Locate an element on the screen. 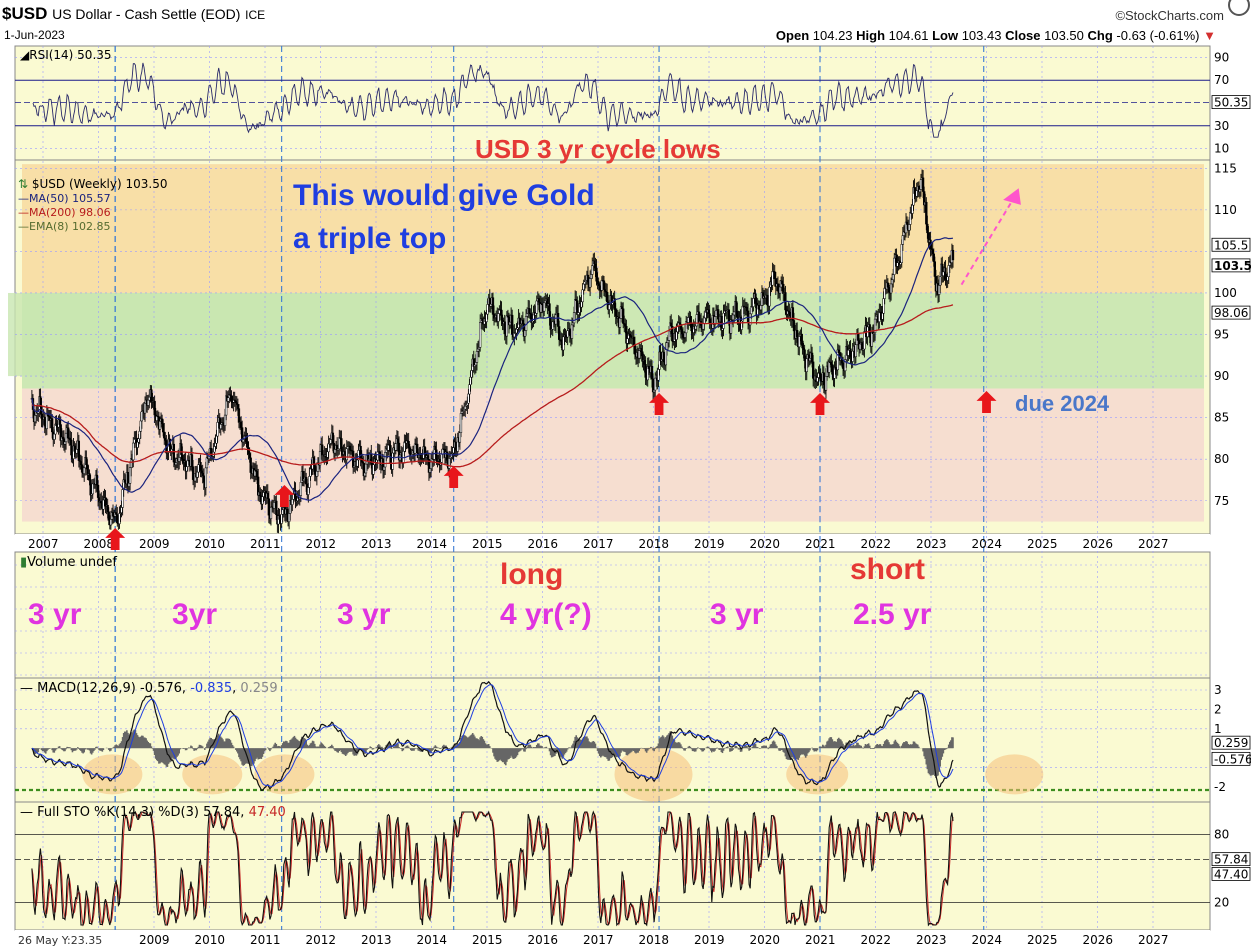  price-x-label: 2013 is located at coordinates (376, 544).